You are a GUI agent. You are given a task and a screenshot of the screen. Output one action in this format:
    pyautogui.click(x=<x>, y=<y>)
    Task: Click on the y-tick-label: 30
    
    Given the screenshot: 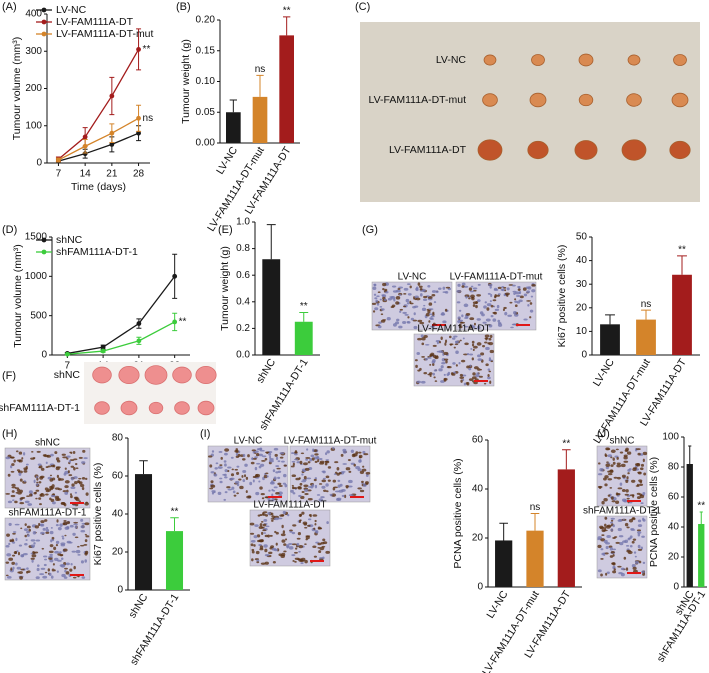 What is the action you would take?
    pyautogui.click(x=582, y=284)
    